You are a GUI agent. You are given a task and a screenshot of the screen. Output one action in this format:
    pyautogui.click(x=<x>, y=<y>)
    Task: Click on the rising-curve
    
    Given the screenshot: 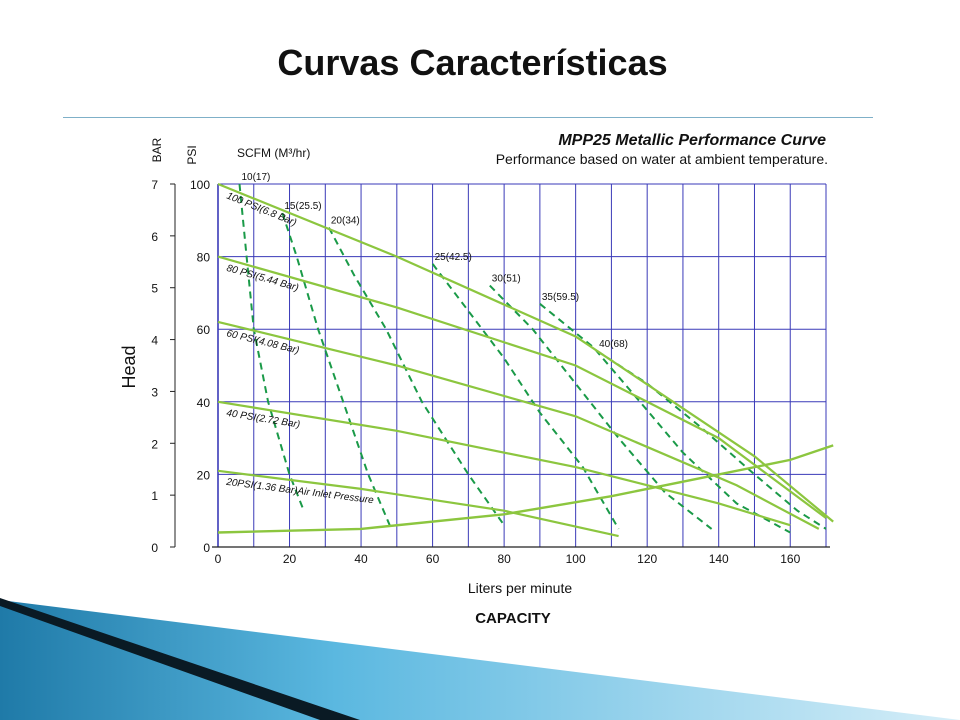 What is the action you would take?
    pyautogui.click(x=525, y=489)
    